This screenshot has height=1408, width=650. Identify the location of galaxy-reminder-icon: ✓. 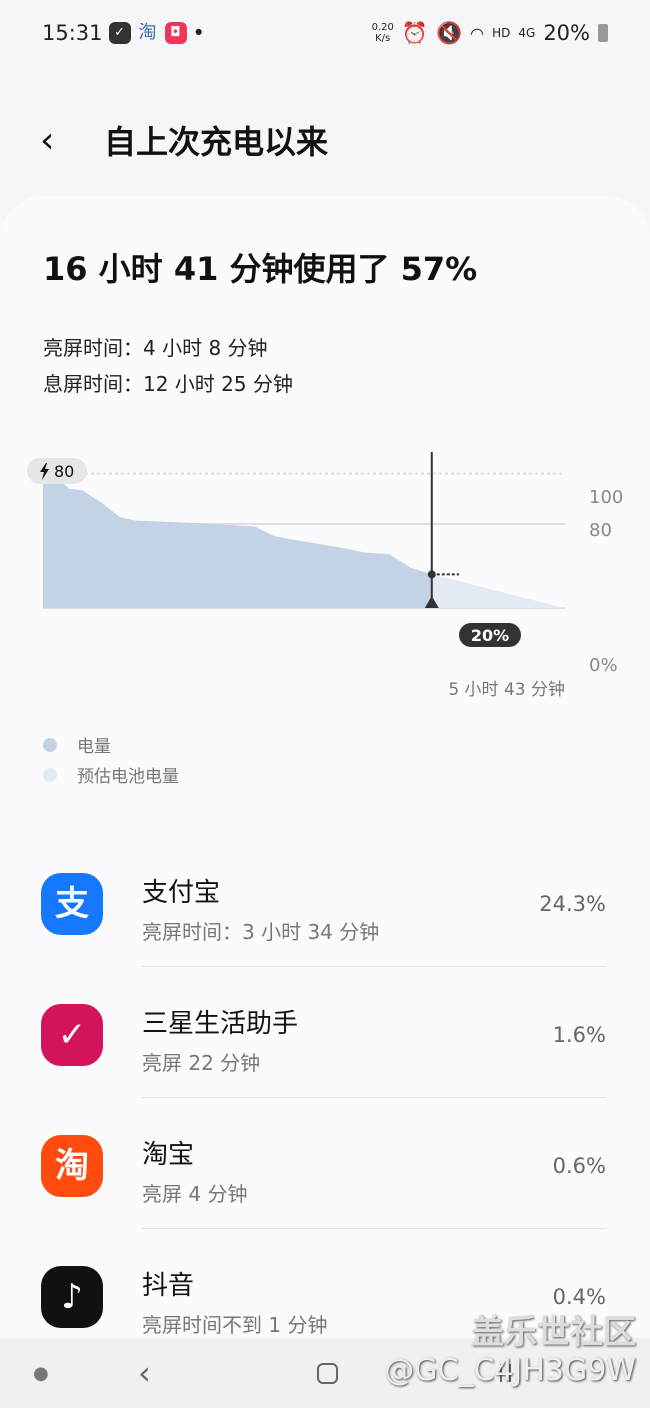
(119, 33).